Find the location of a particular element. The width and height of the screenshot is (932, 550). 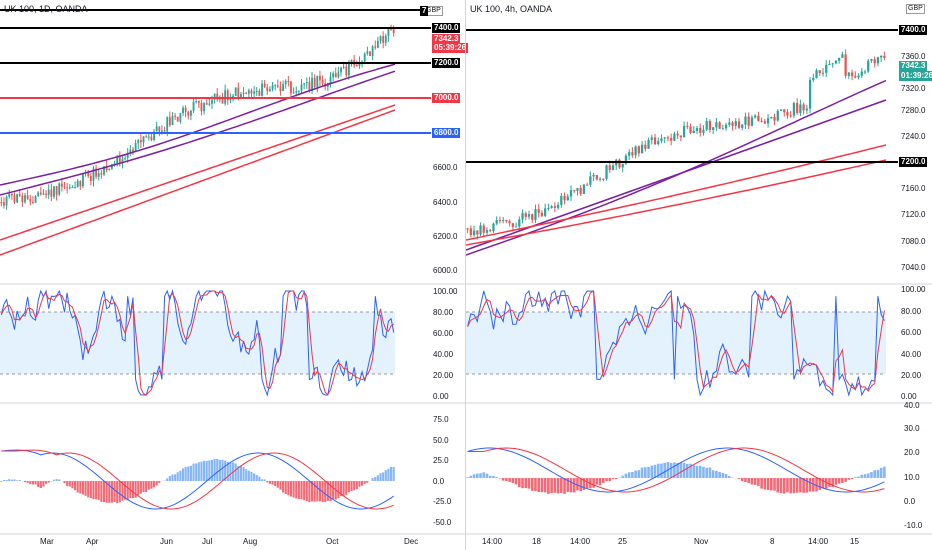

price-tick: 6000.0 is located at coordinates (445, 270).